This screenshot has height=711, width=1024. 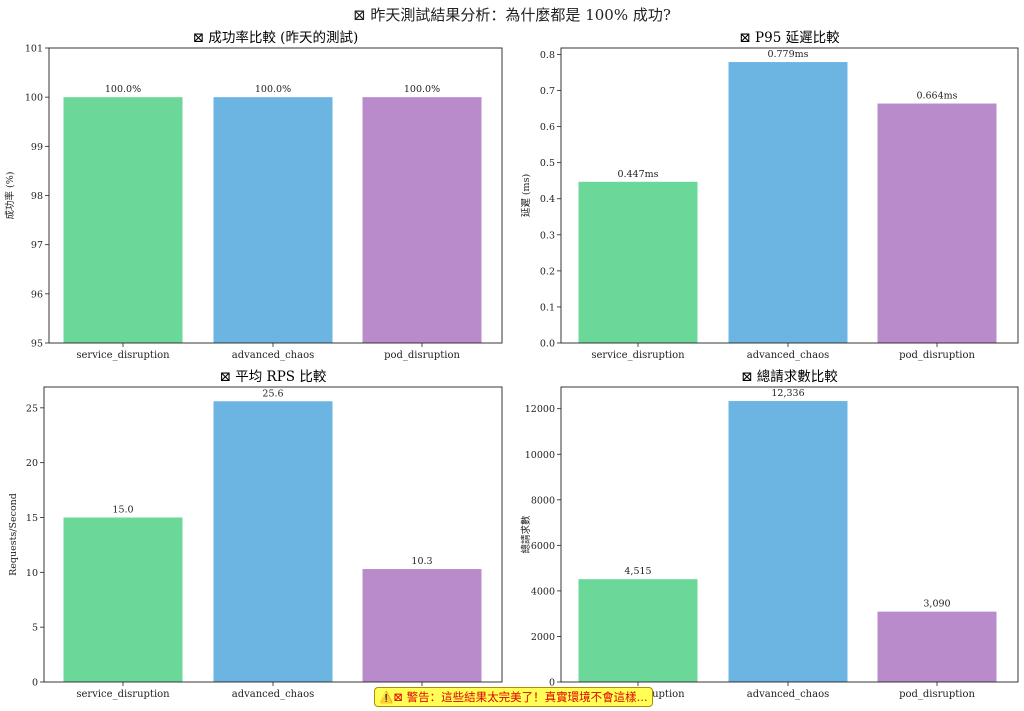 What do you see at coordinates (10, 196) in the screenshot?
I see `y-axis-label: 成功率 (%)` at bounding box center [10, 196].